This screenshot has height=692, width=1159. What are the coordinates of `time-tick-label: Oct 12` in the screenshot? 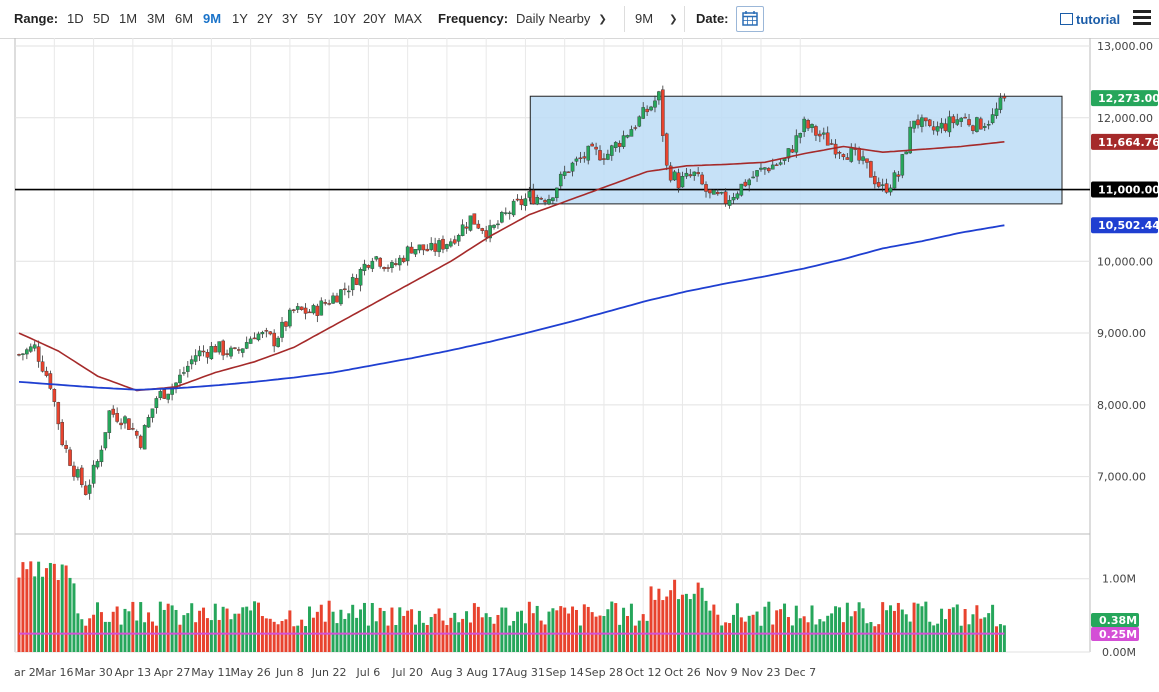 It's located at (643, 672).